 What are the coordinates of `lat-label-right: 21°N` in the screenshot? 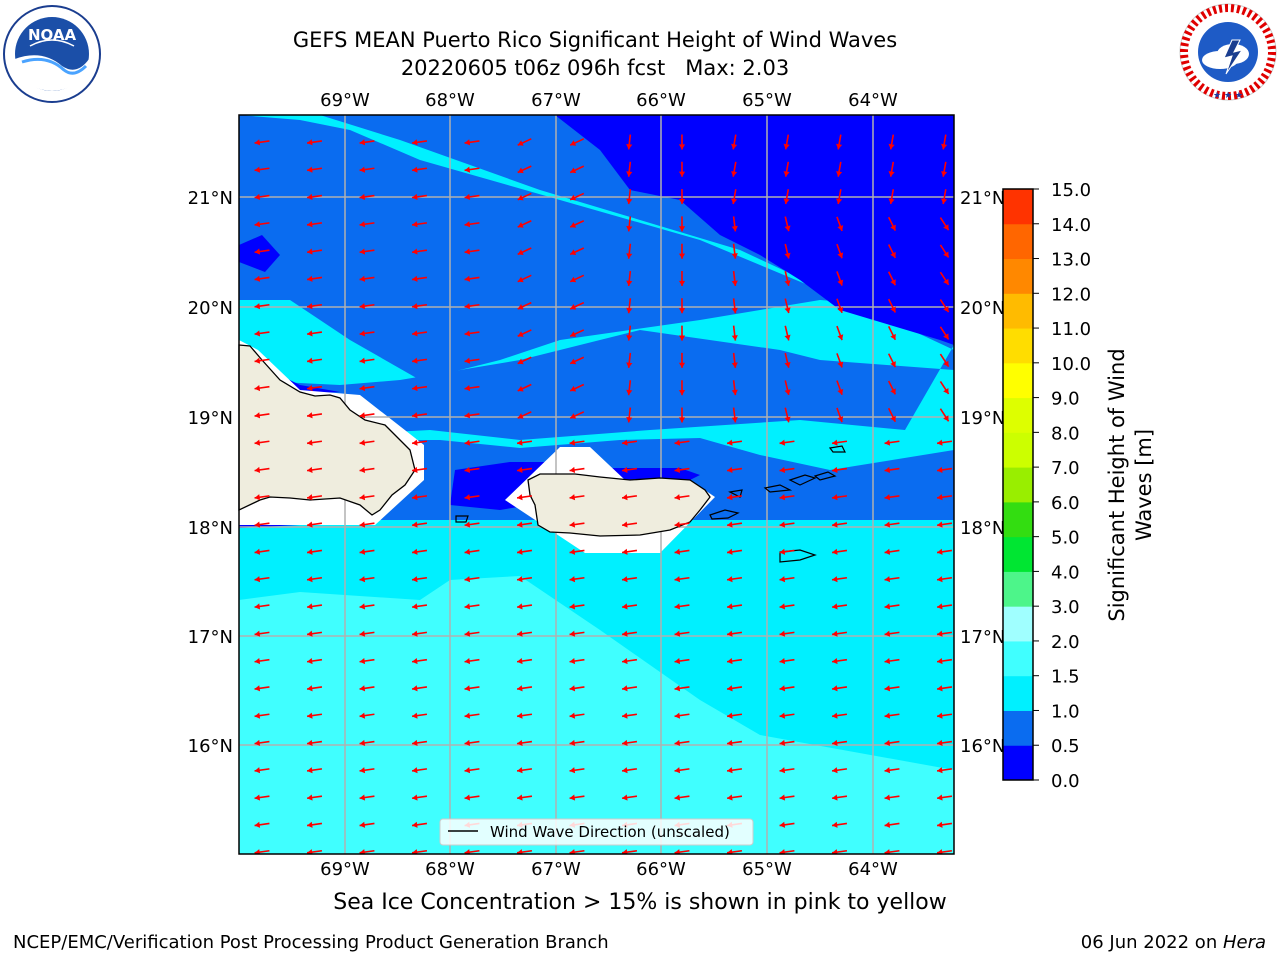 It's located at (982, 198).